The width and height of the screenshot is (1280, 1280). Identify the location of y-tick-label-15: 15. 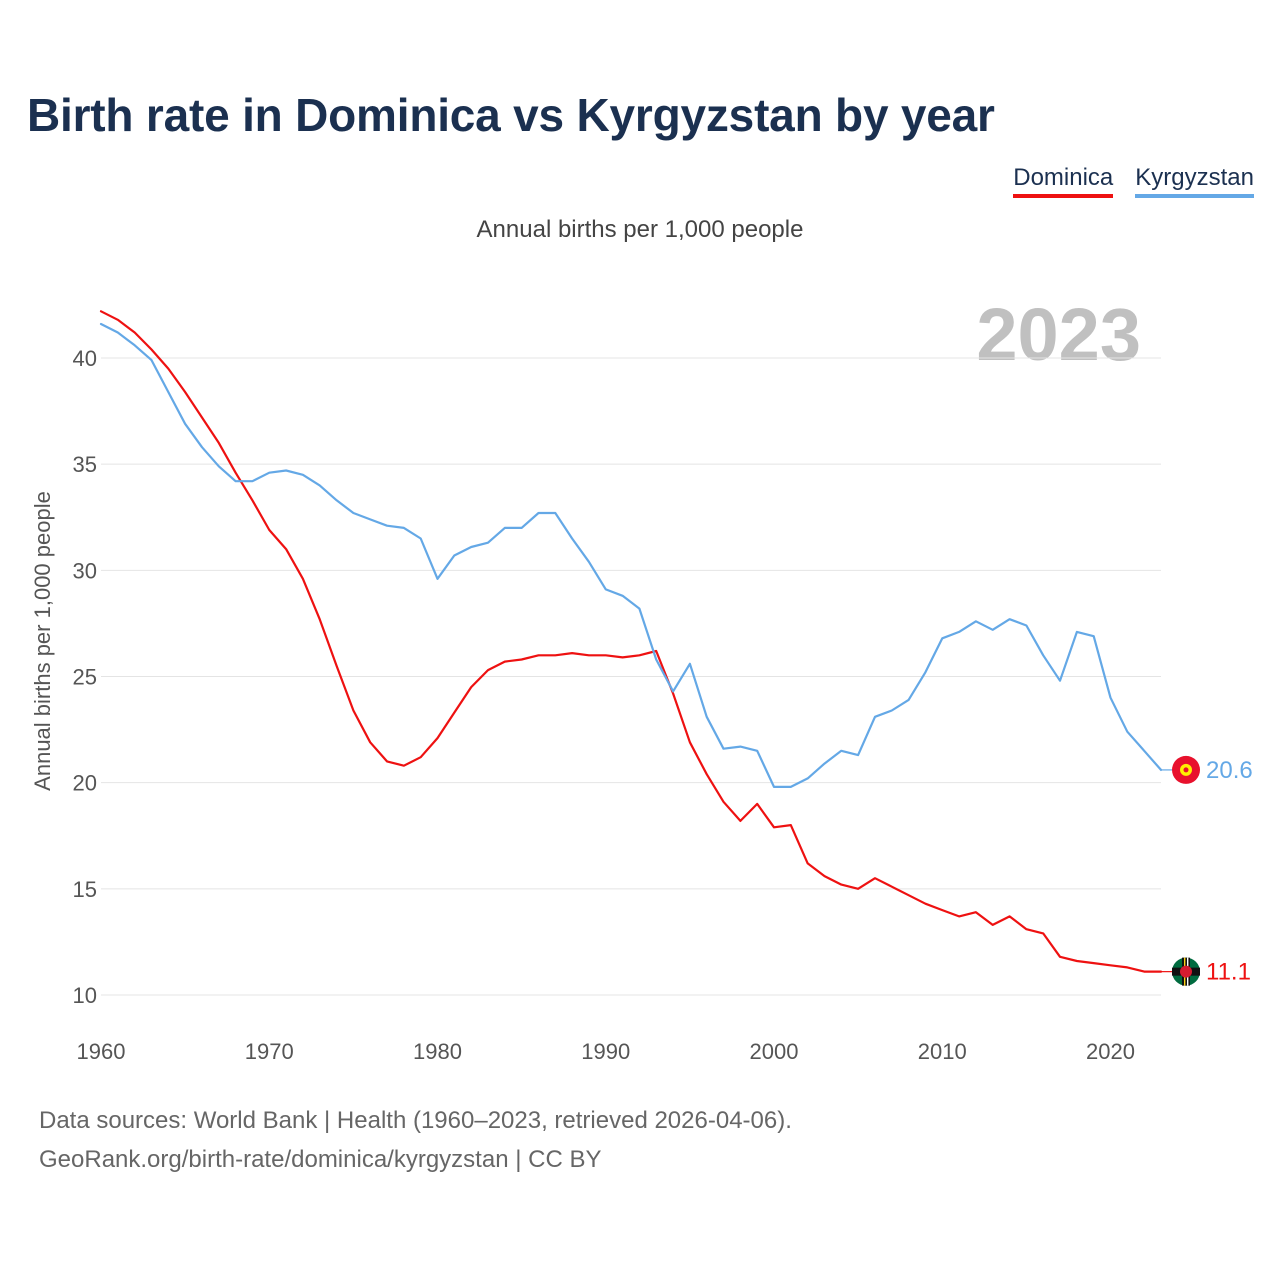
(85, 889).